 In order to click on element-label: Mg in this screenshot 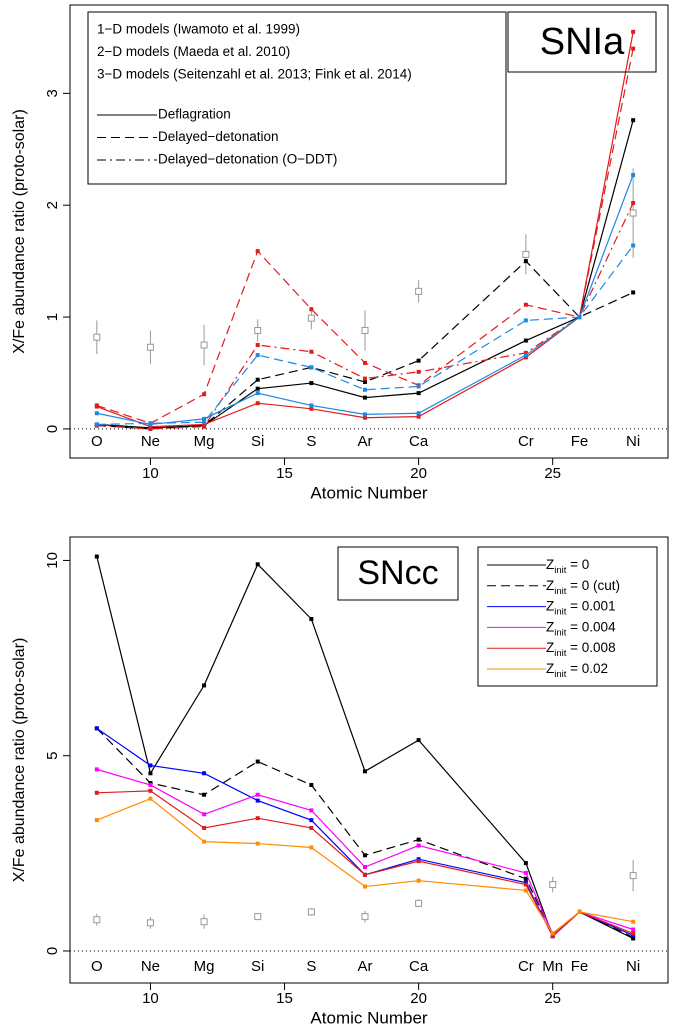, I will do `click(204, 441)`.